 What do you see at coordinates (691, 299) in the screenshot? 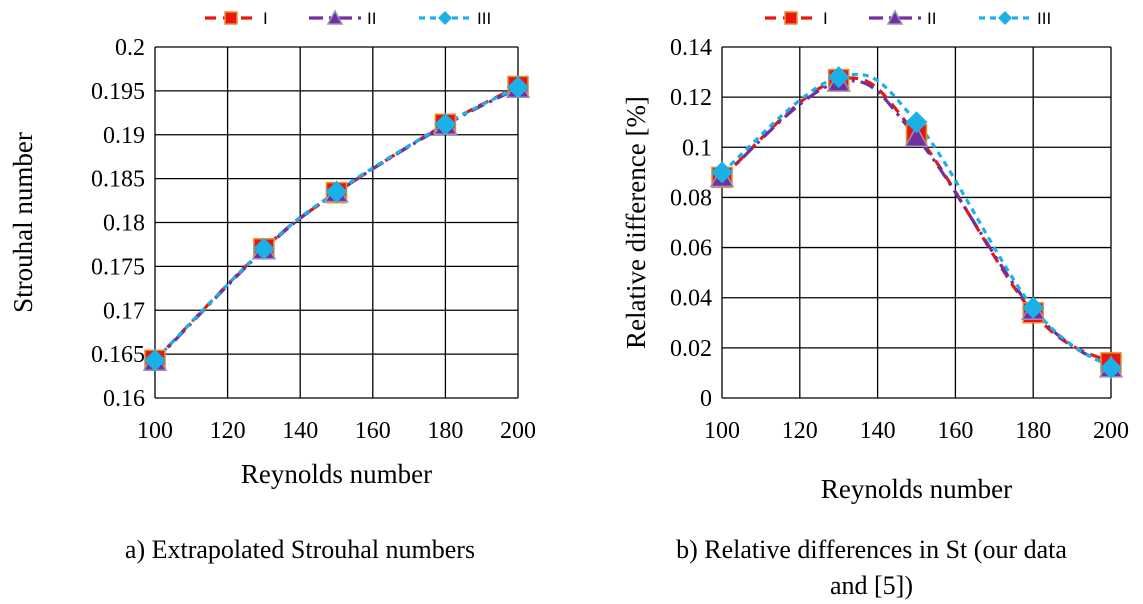
I see `y-tick-label: 0.04` at bounding box center [691, 299].